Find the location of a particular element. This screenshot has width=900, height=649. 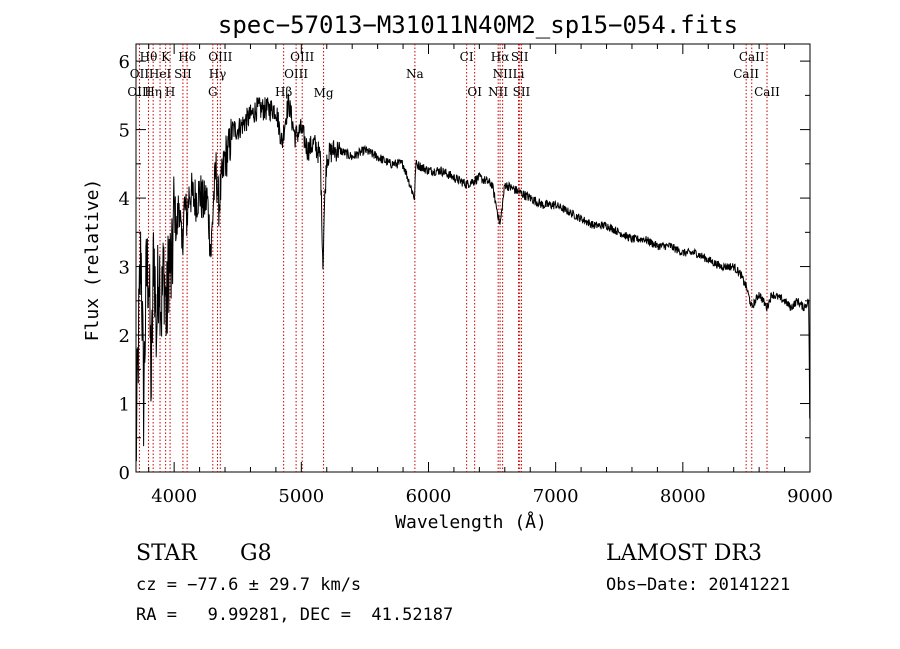

x-tick-label-0: 4000 is located at coordinates (174, 496).